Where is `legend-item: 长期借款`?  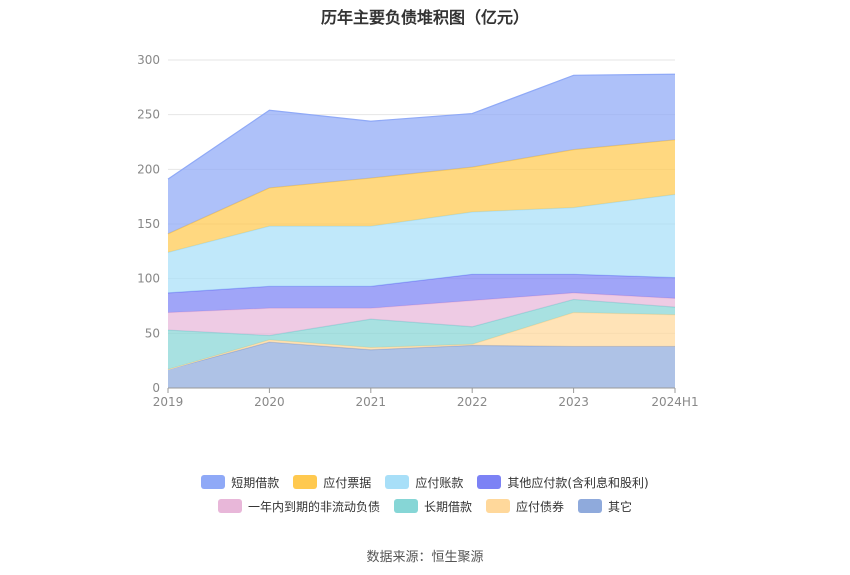 legend-item: 长期借款 is located at coordinates (432, 506).